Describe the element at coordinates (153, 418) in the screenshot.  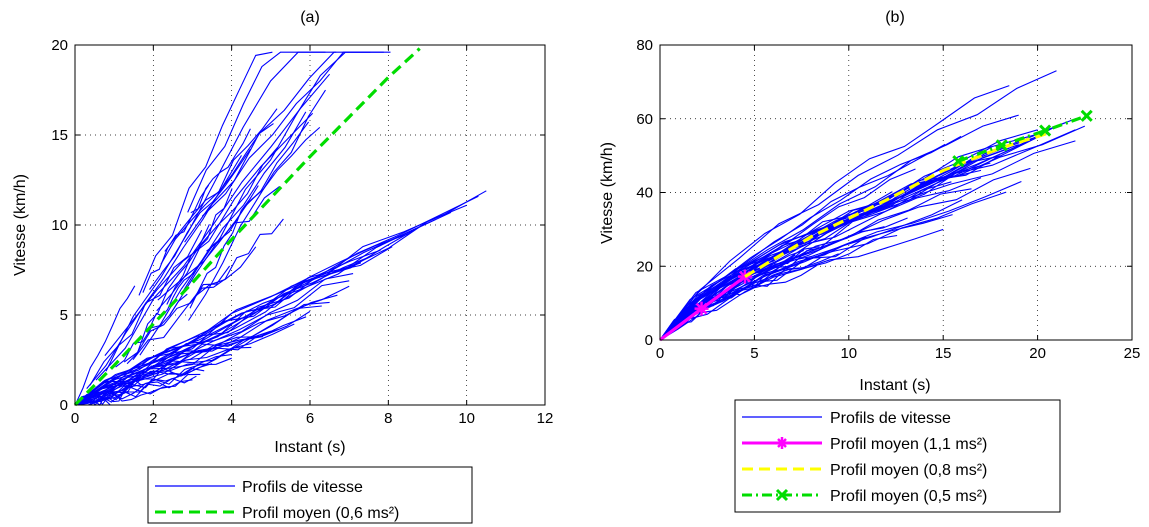
I see `xtick-label: 2` at that location.